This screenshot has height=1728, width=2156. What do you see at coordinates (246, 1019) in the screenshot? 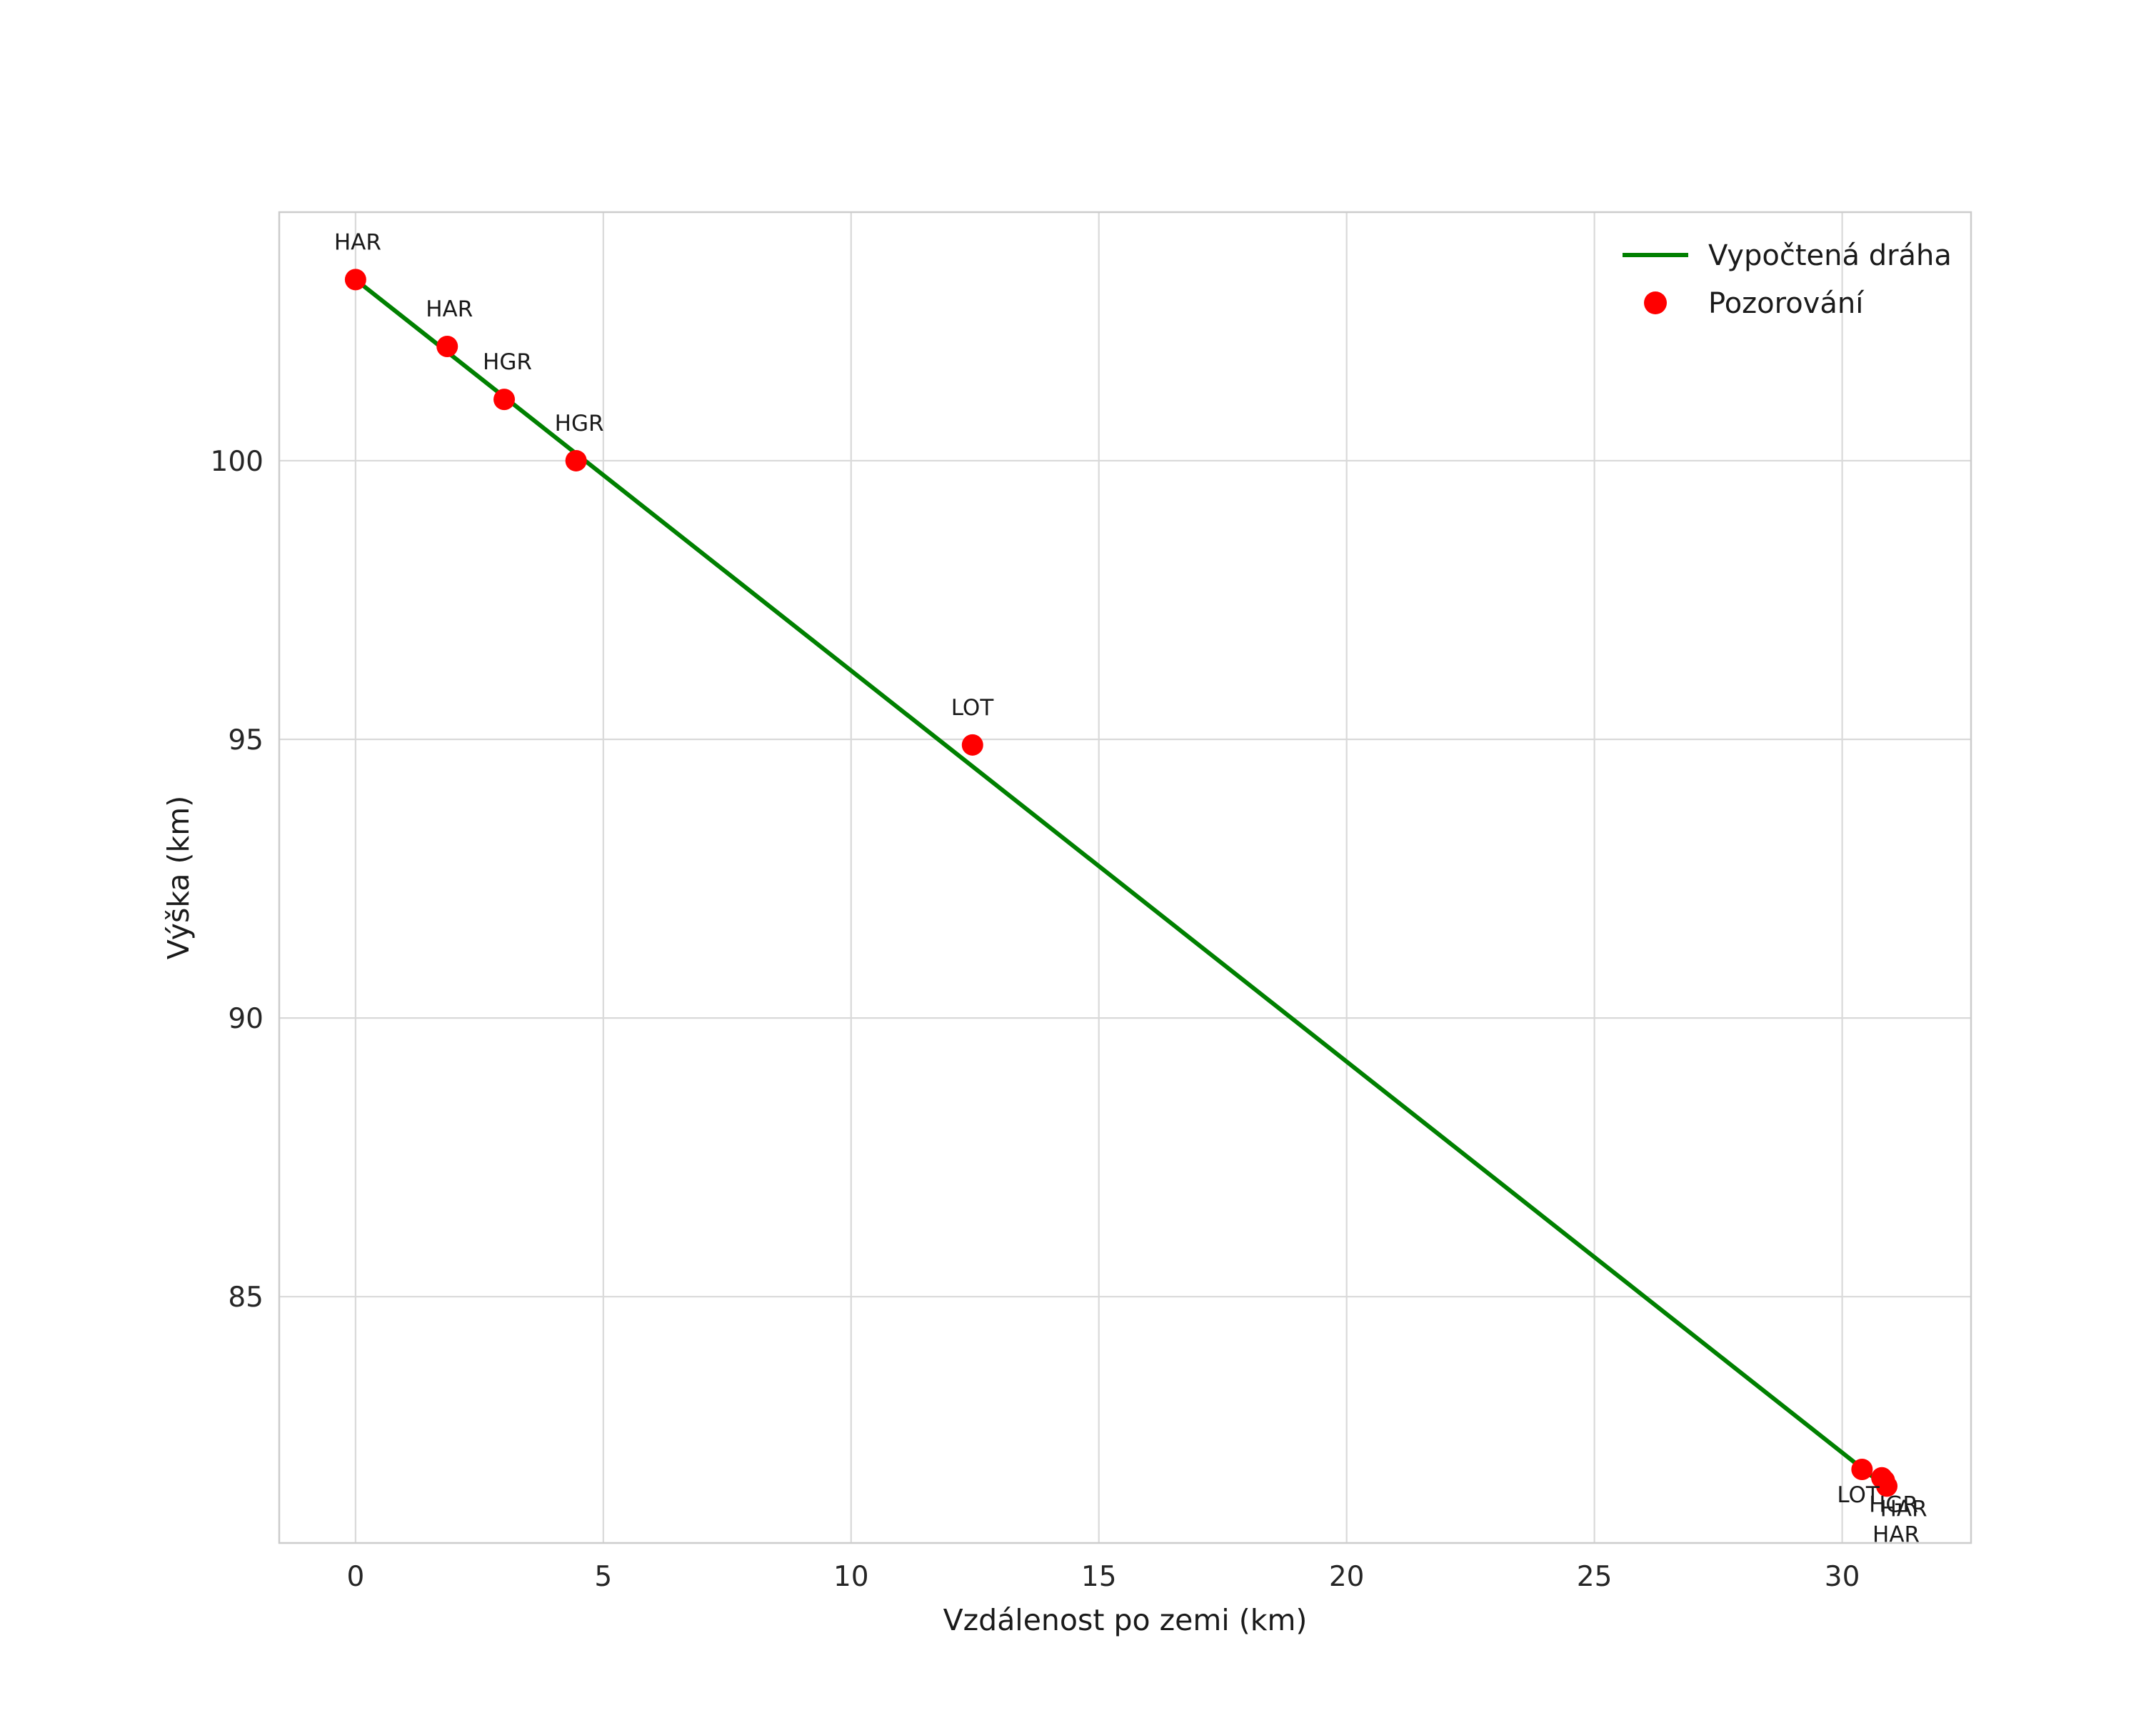
I see `y-tick-label: 90` at bounding box center [246, 1019].